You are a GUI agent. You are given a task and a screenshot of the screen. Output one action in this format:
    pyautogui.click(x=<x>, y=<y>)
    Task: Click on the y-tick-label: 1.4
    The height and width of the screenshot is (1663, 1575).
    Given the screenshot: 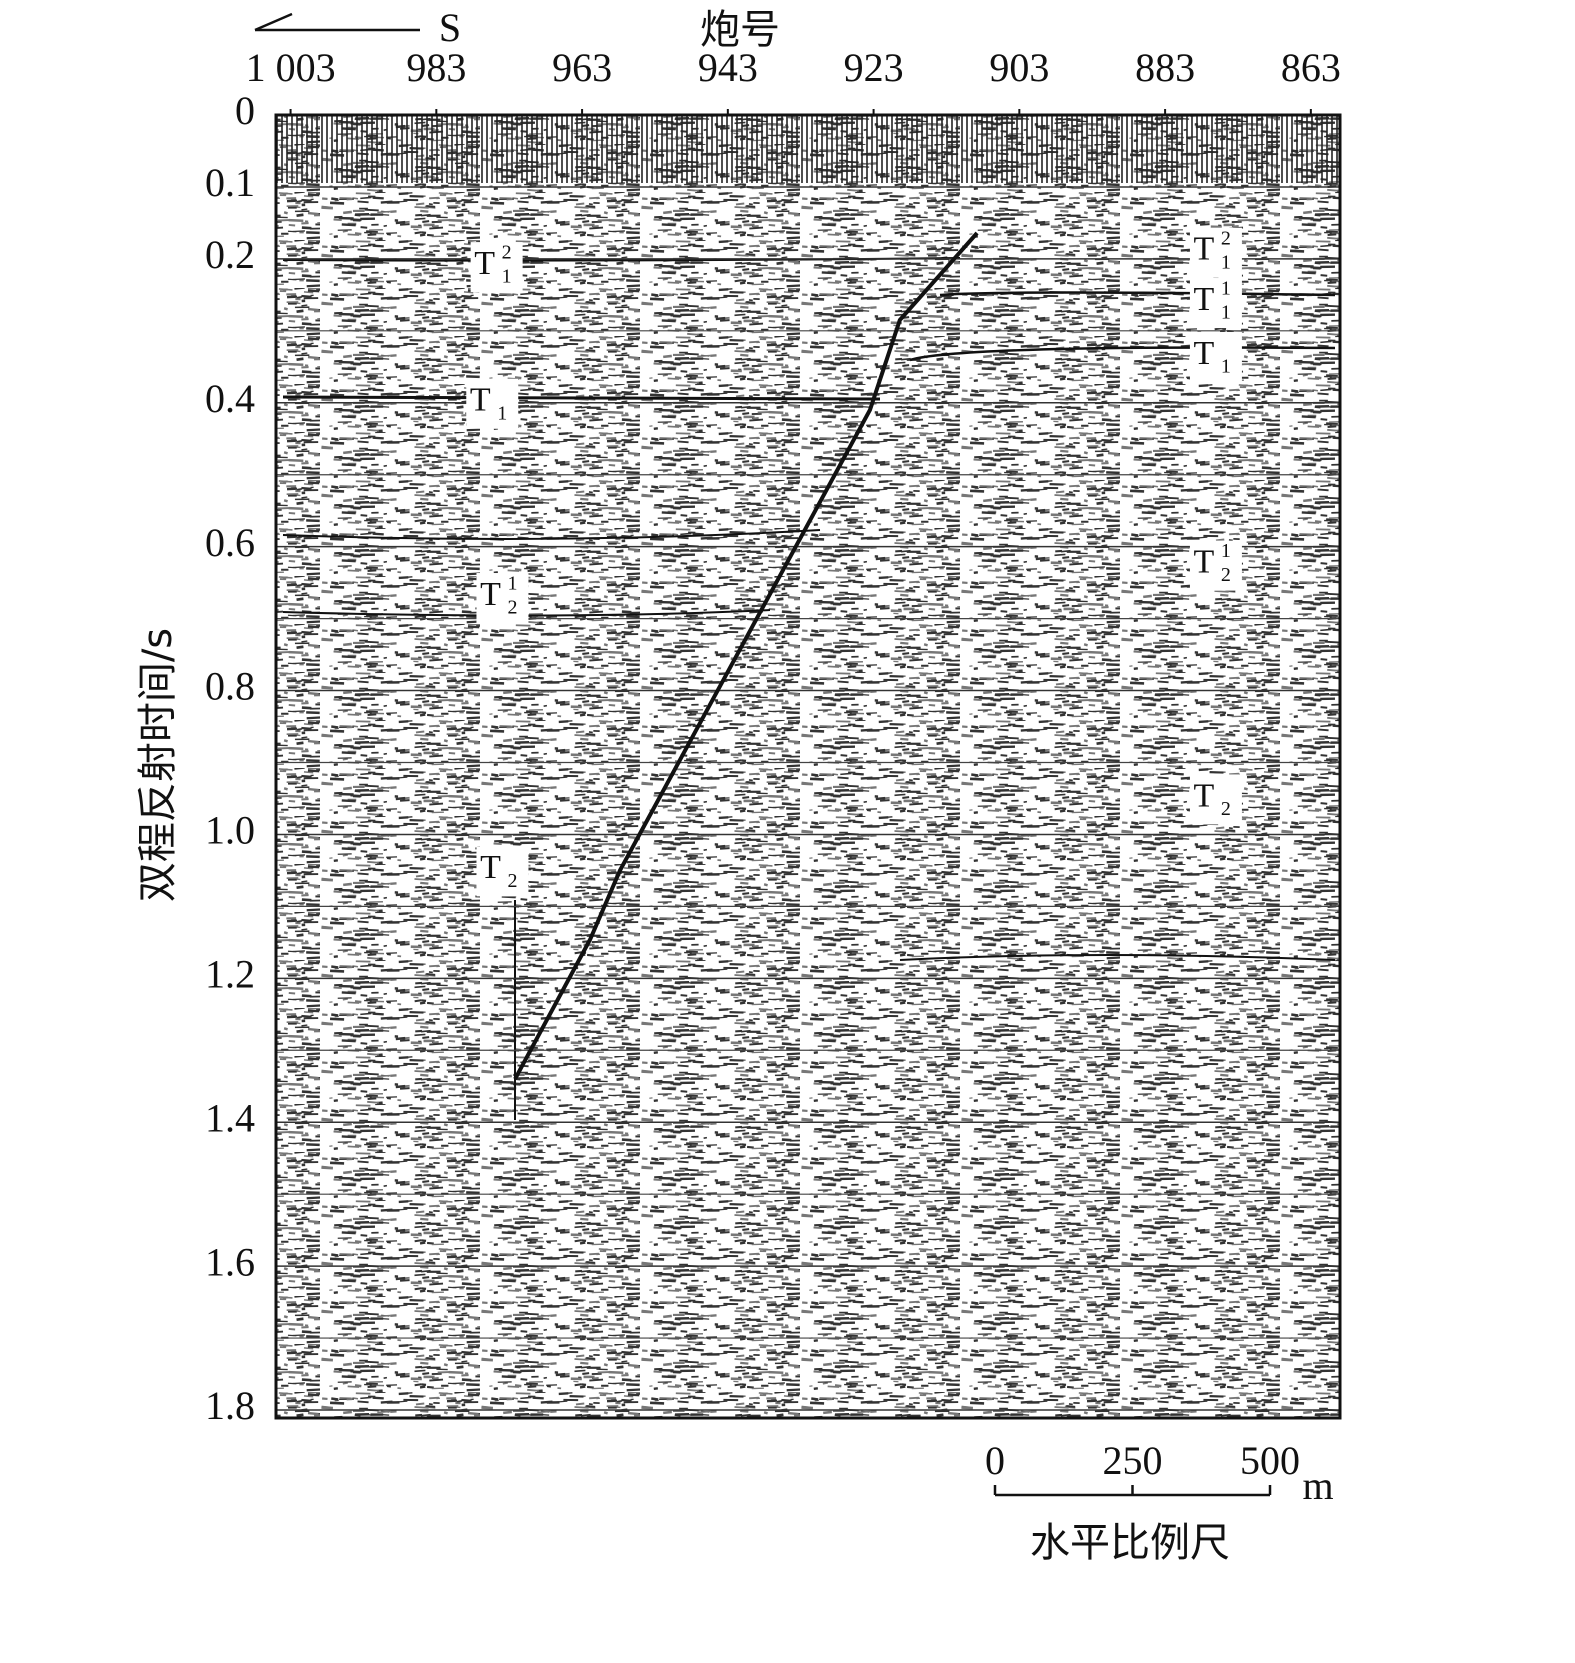 What is the action you would take?
    pyautogui.click(x=230, y=1117)
    